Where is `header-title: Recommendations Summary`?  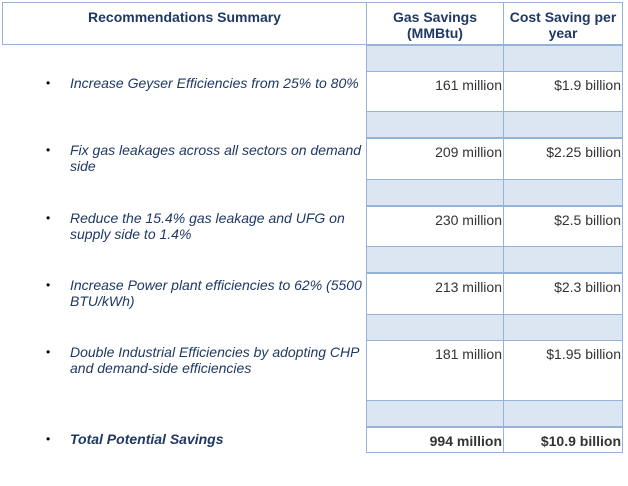
header-title: Recommendations Summary is located at coordinates (184, 23).